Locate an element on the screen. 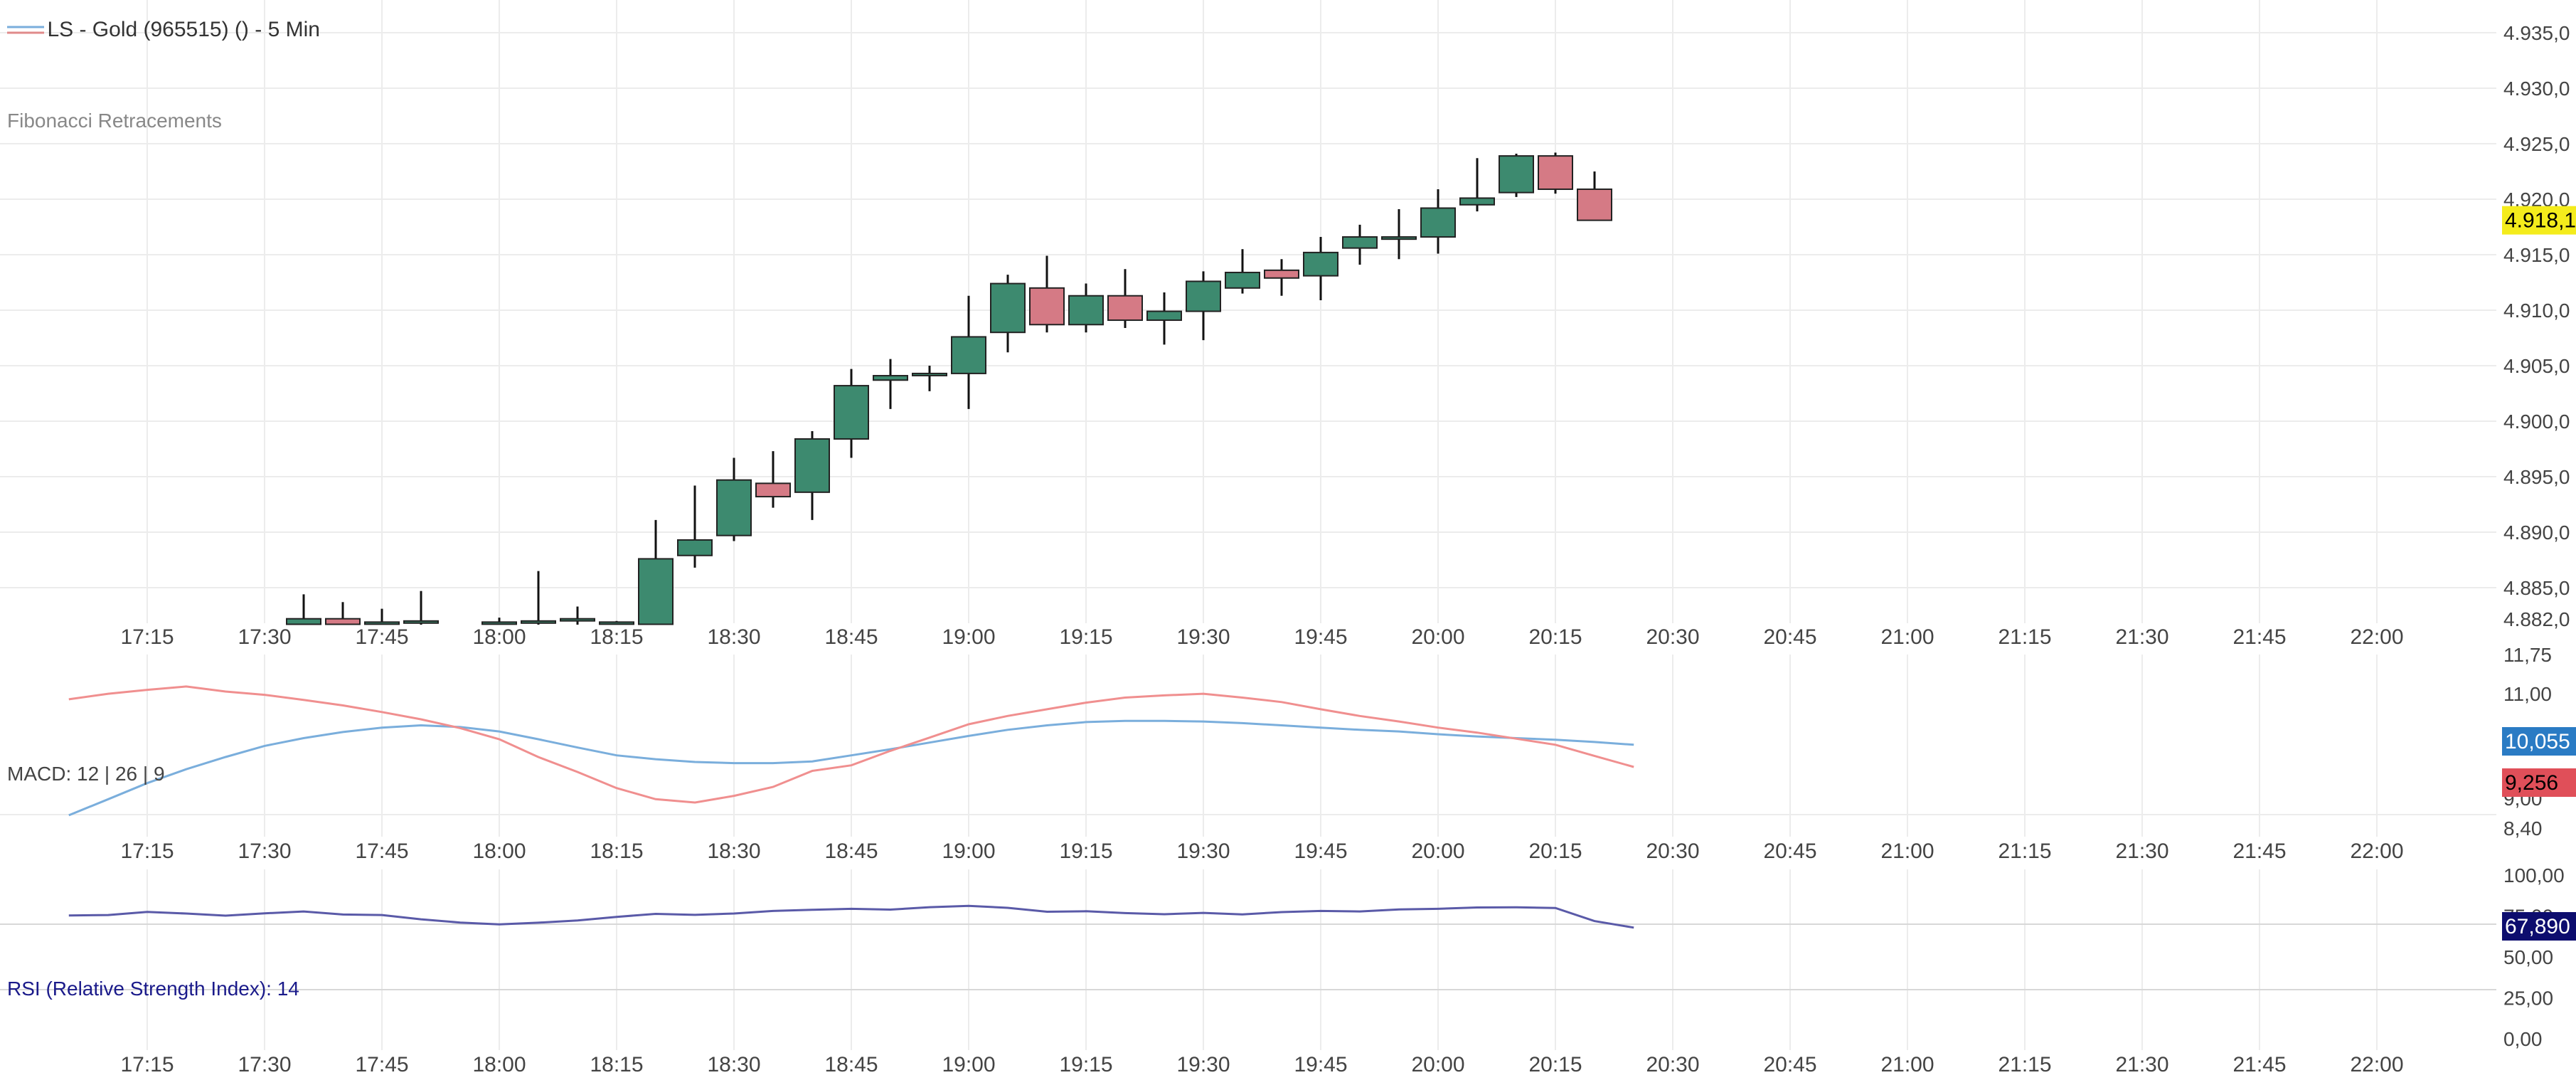 This screenshot has height=1080, width=2576. price-tick-label: 4.930,0 is located at coordinates (2536, 89).